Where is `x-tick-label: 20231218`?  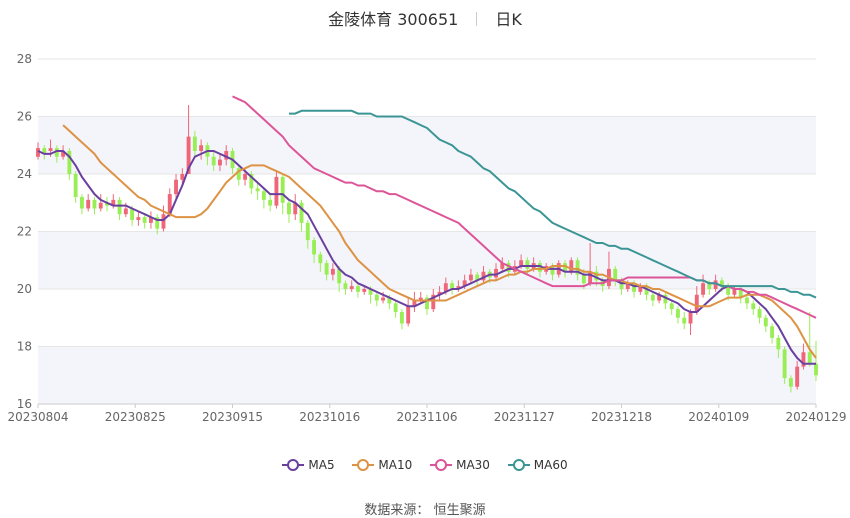 x-tick-label: 20231218 is located at coordinates (621, 417).